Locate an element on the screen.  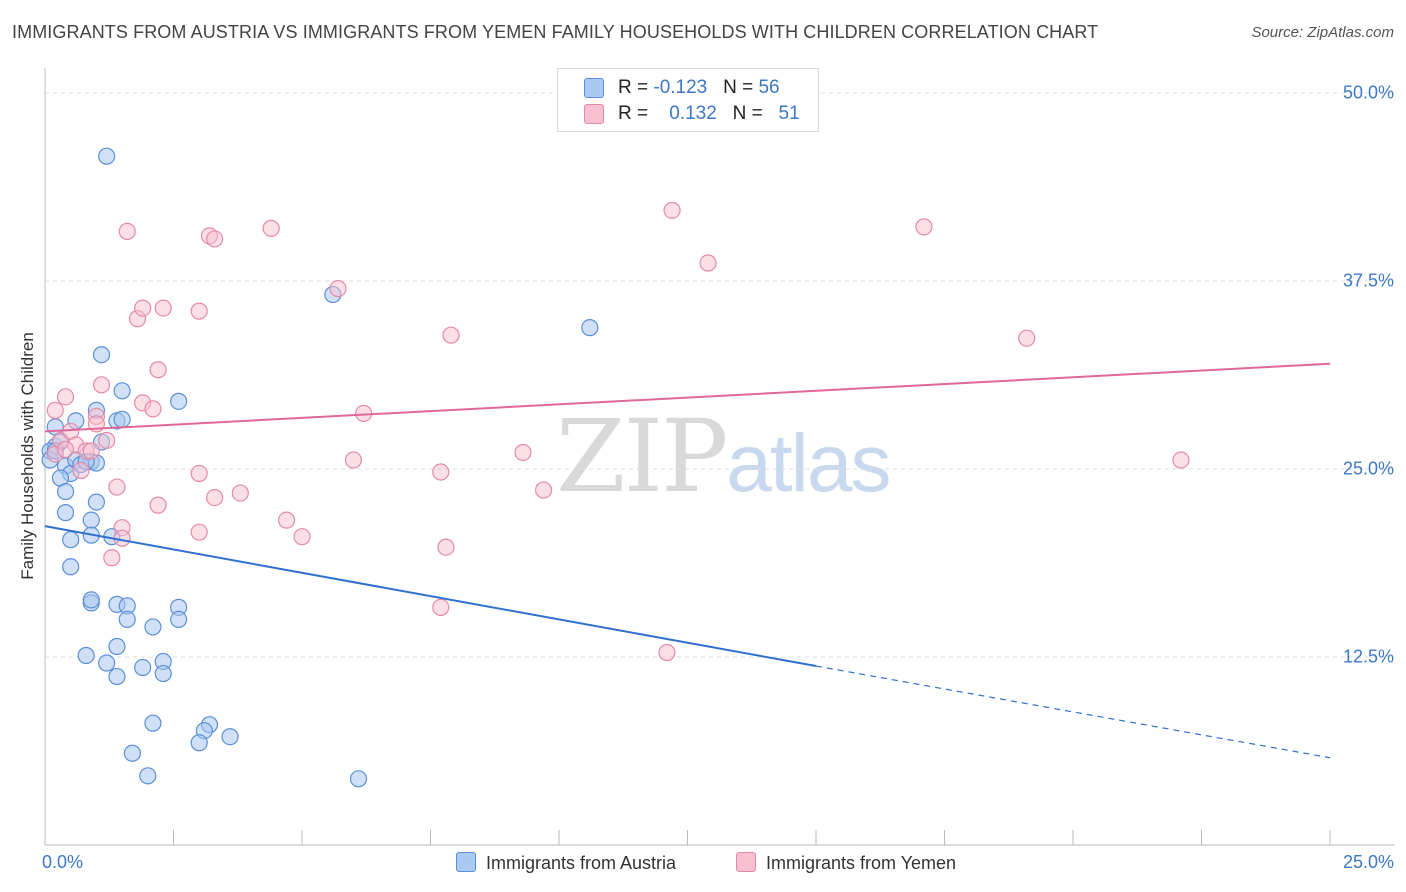
legend-n-value: 56 is located at coordinates (769, 87).